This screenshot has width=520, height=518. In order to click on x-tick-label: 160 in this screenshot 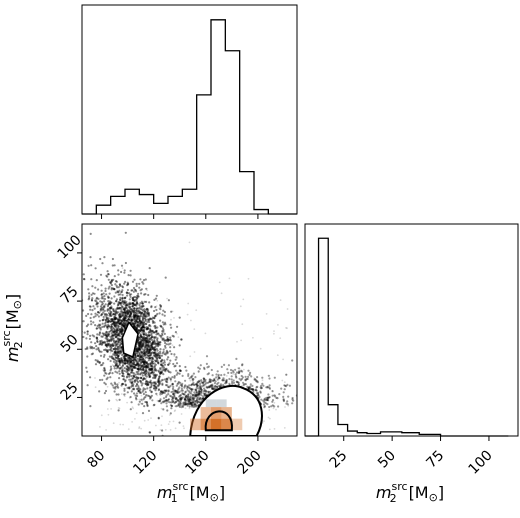, I will do `click(197, 463)`.